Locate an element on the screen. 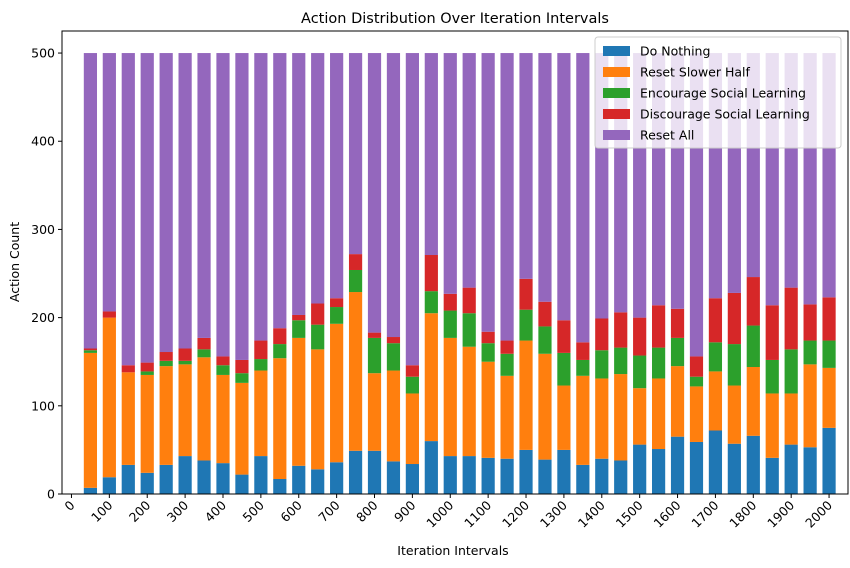 The image size is (850, 568). x-tick-label-1100: 1100 is located at coordinates (477, 513).